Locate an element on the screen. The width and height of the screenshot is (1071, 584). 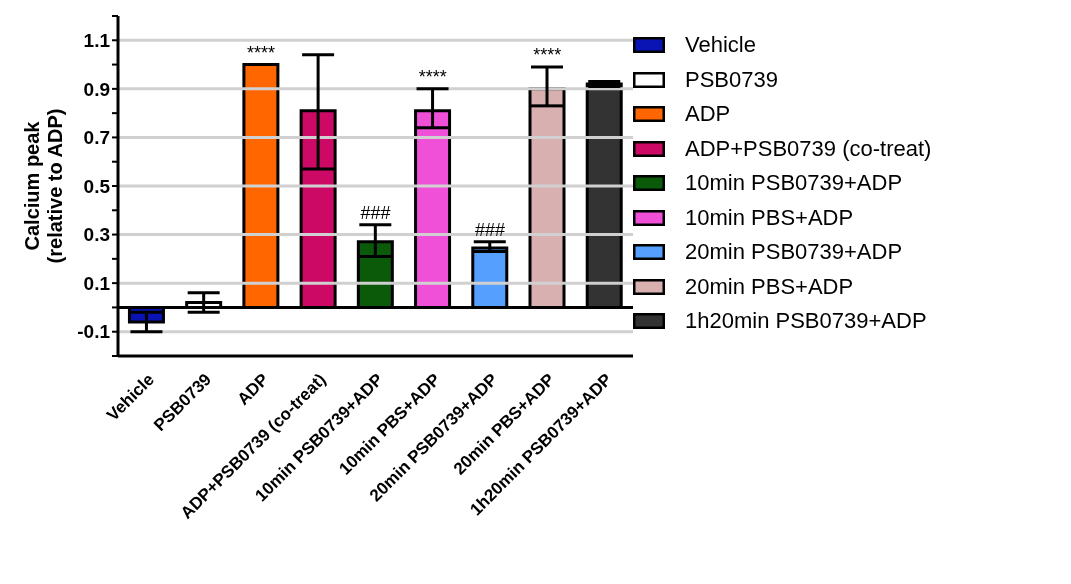
y-axis-title: Calcium peak (relative to ADP) is located at coordinates (43, 186).